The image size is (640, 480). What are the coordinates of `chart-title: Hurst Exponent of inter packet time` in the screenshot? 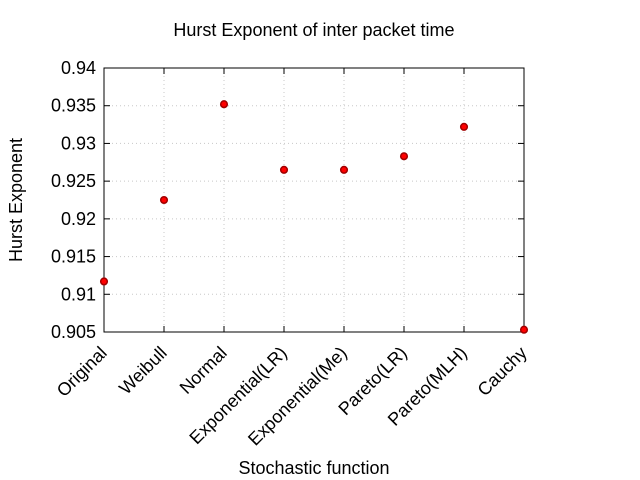 It's located at (313, 30).